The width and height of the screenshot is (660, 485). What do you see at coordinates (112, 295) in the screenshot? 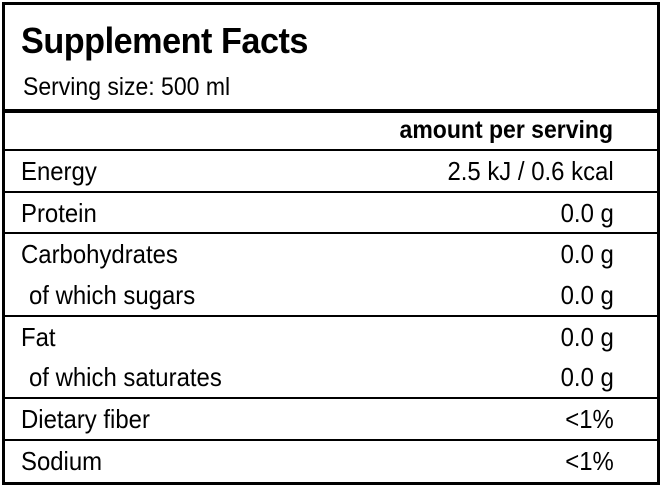
I see `nutrient-label: of which sugars` at bounding box center [112, 295].